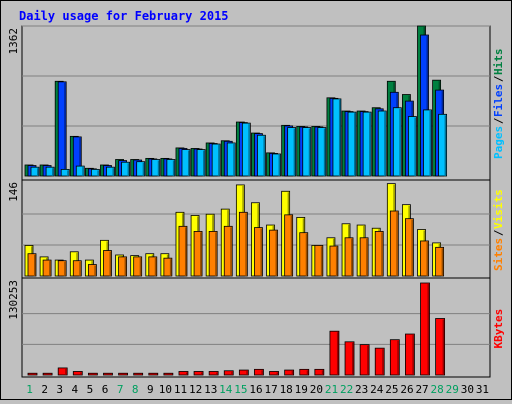 Image resolution: width=512 pixels, height=404 pixels. What do you see at coordinates (421, 389) in the screenshot?
I see `x-tick-label-day-27: 27` at bounding box center [421, 389].